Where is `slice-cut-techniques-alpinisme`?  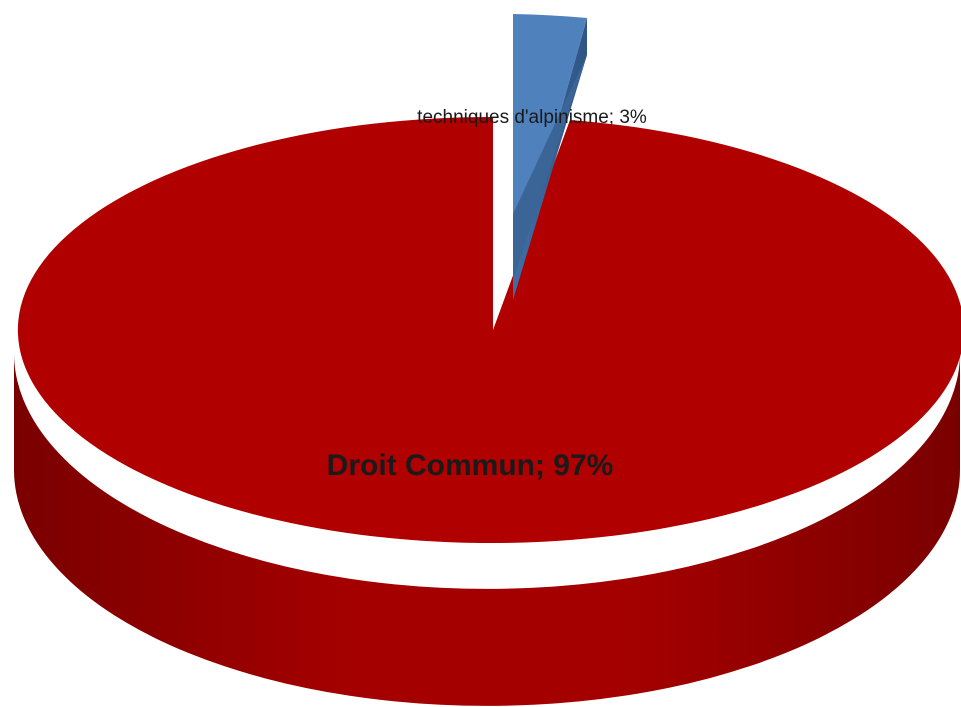
slice-cut-techniques-alpinisme is located at coordinates (550, 167).